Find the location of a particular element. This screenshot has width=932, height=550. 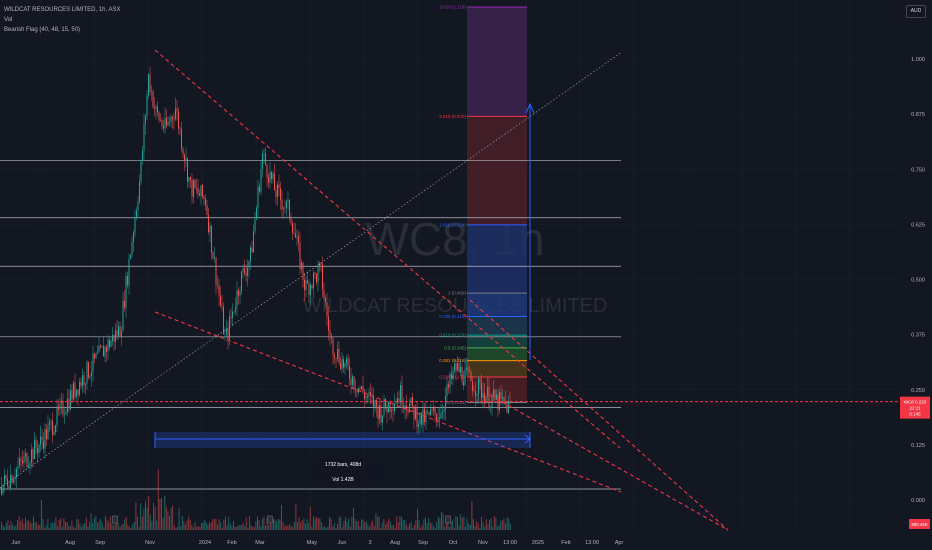

fib-level-label: 3.618 (1.118) is located at coordinates (453, 6).